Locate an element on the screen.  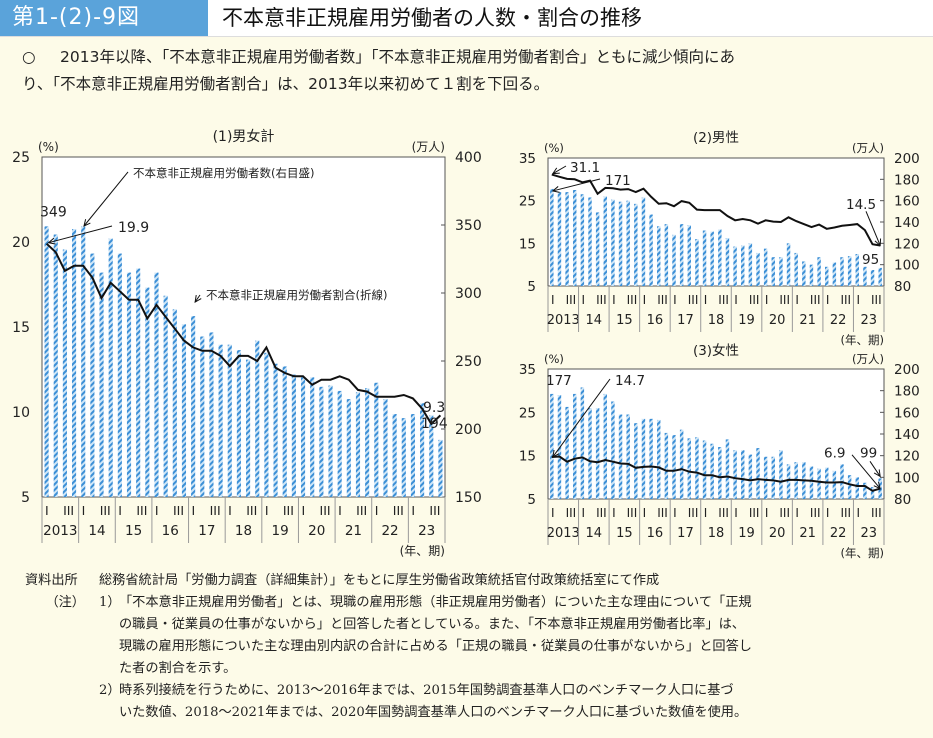
female-chart-title: (3)女性 is located at coordinates (716, 350).